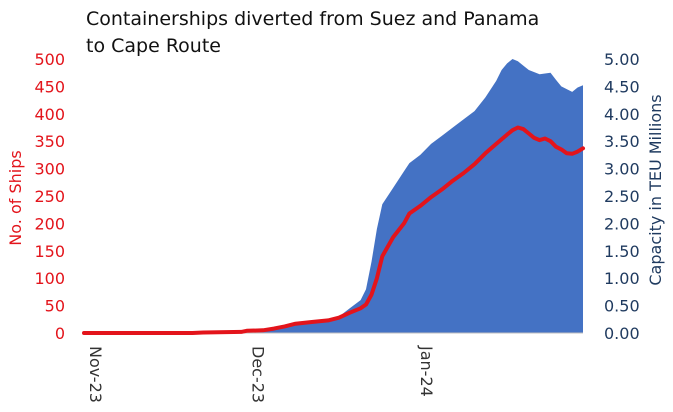 This screenshot has width=673, height=412. What do you see at coordinates (49, 169) in the screenshot?
I see `left-tick-label: 300` at bounding box center [49, 169].